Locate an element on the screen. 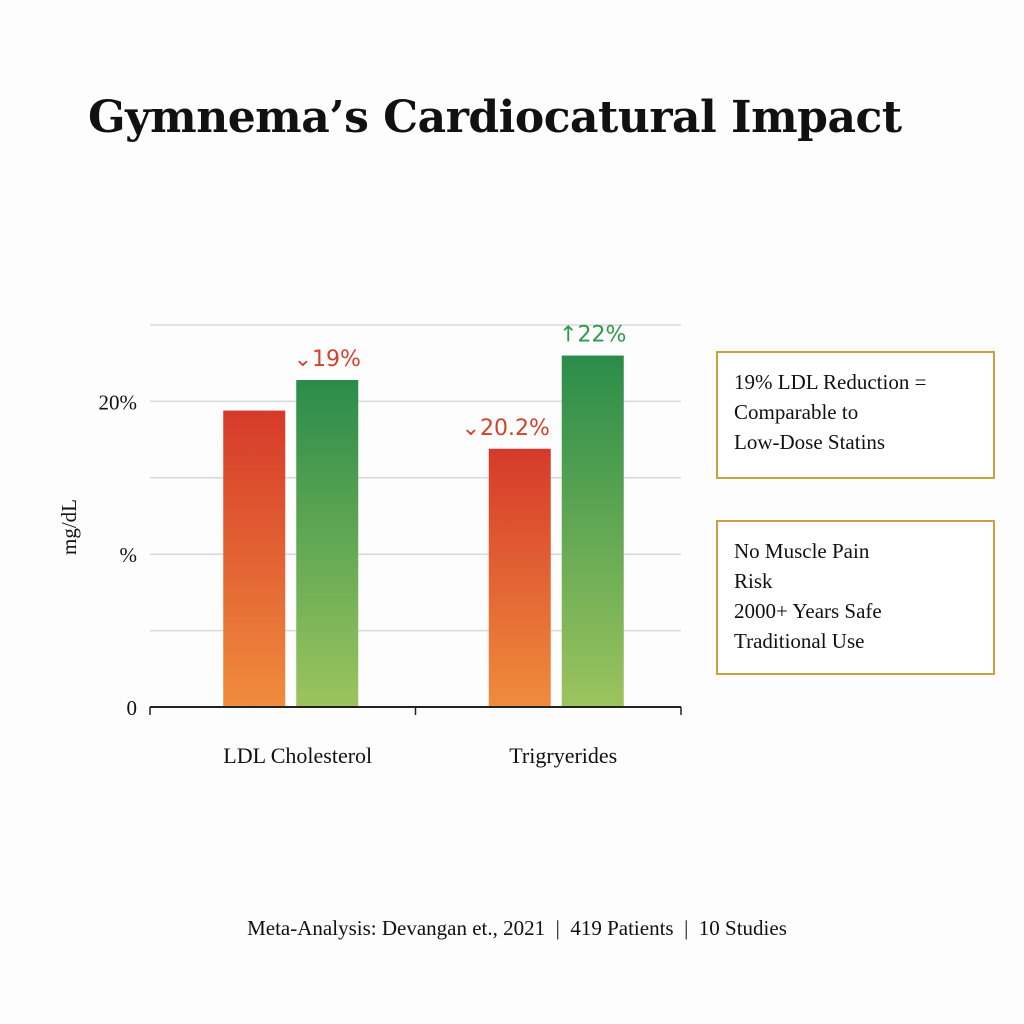  callout-line: 19% LDL Reduction = is located at coordinates (830, 382).